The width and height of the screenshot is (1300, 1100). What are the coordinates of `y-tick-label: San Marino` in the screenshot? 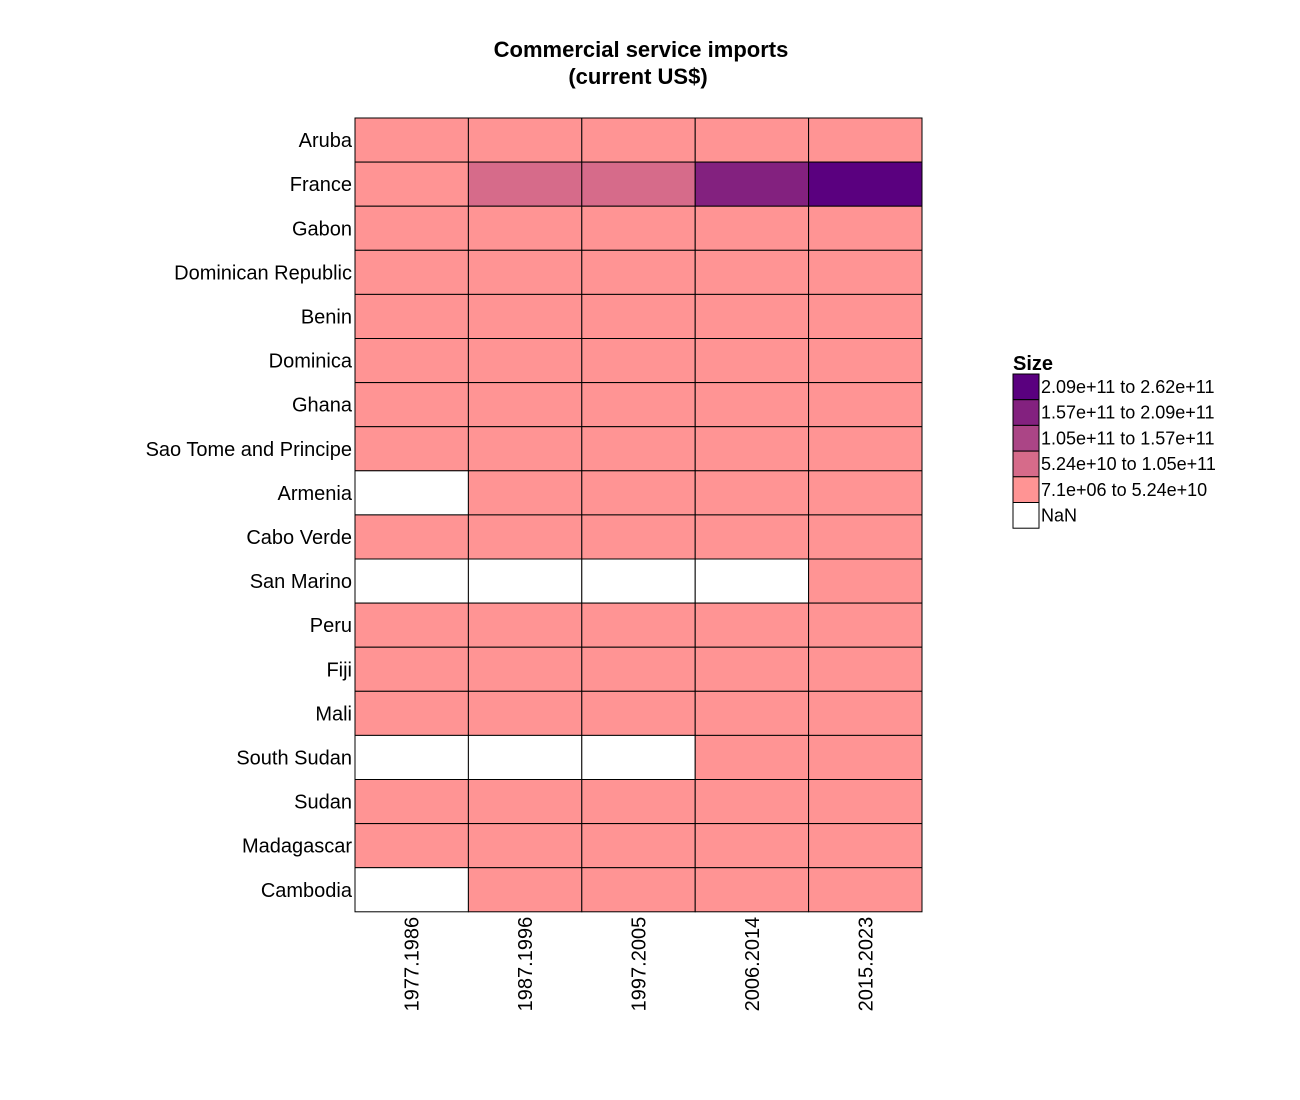 It's located at (301, 582).